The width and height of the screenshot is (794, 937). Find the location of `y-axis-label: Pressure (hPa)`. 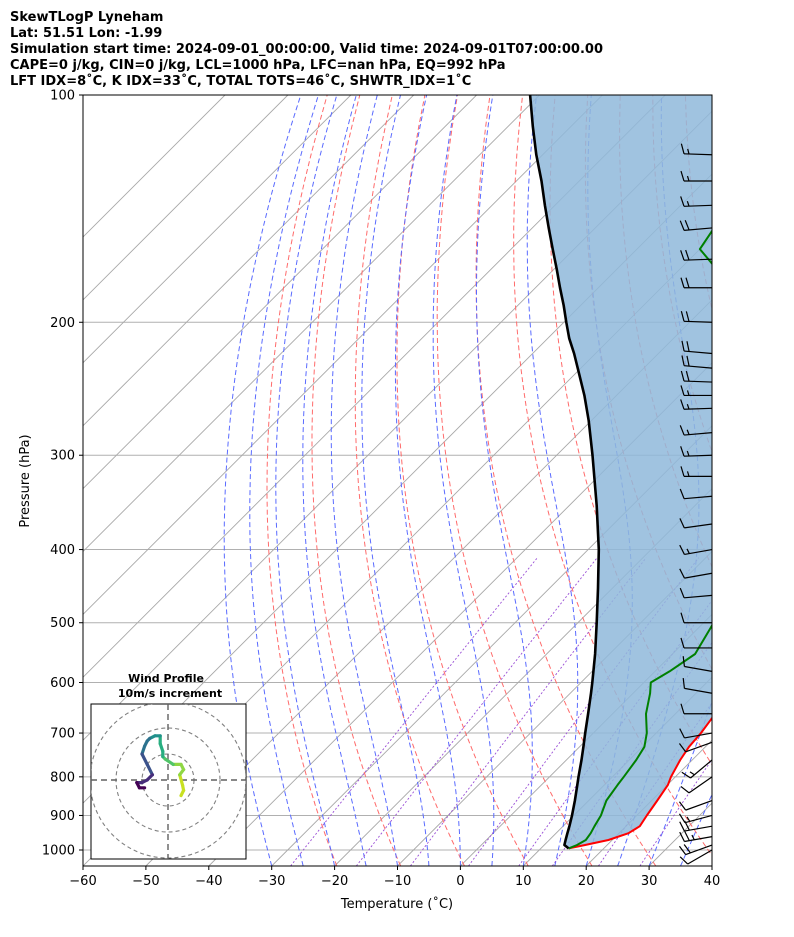

y-axis-label: Pressure (hPa) is located at coordinates (25, 480).